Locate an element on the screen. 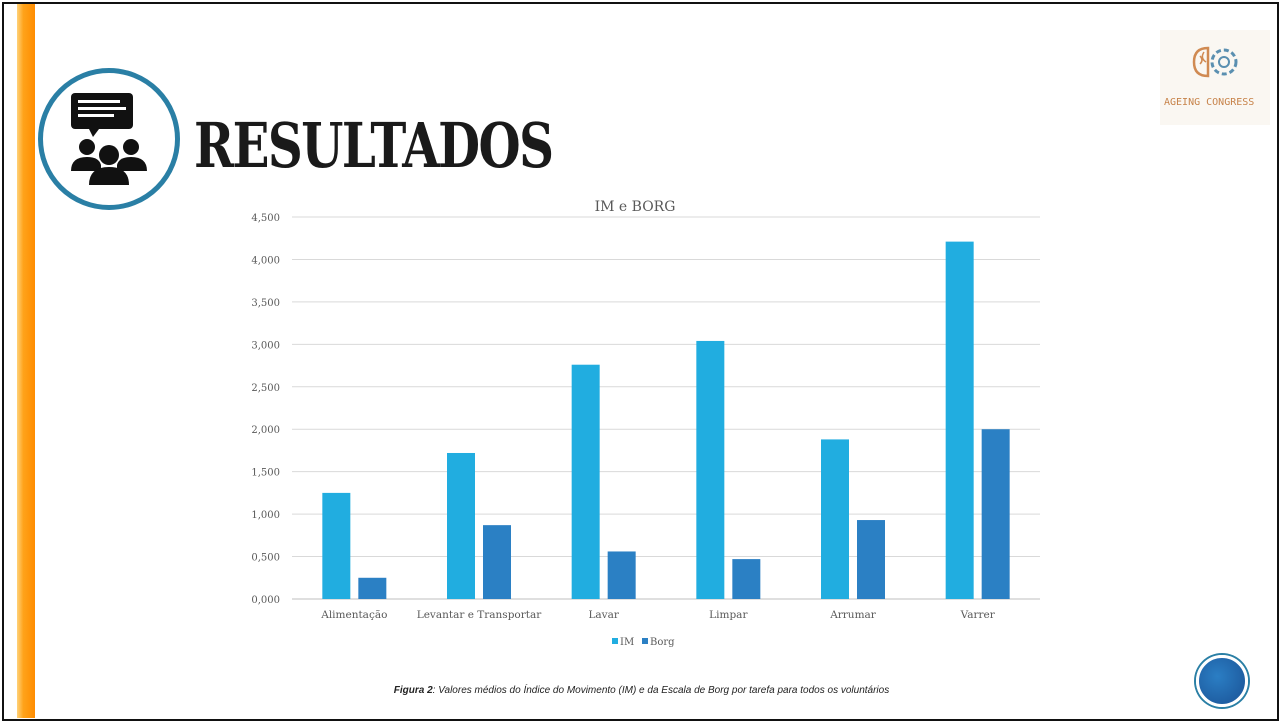  x-tick-label: Limpar is located at coordinates (728, 615).